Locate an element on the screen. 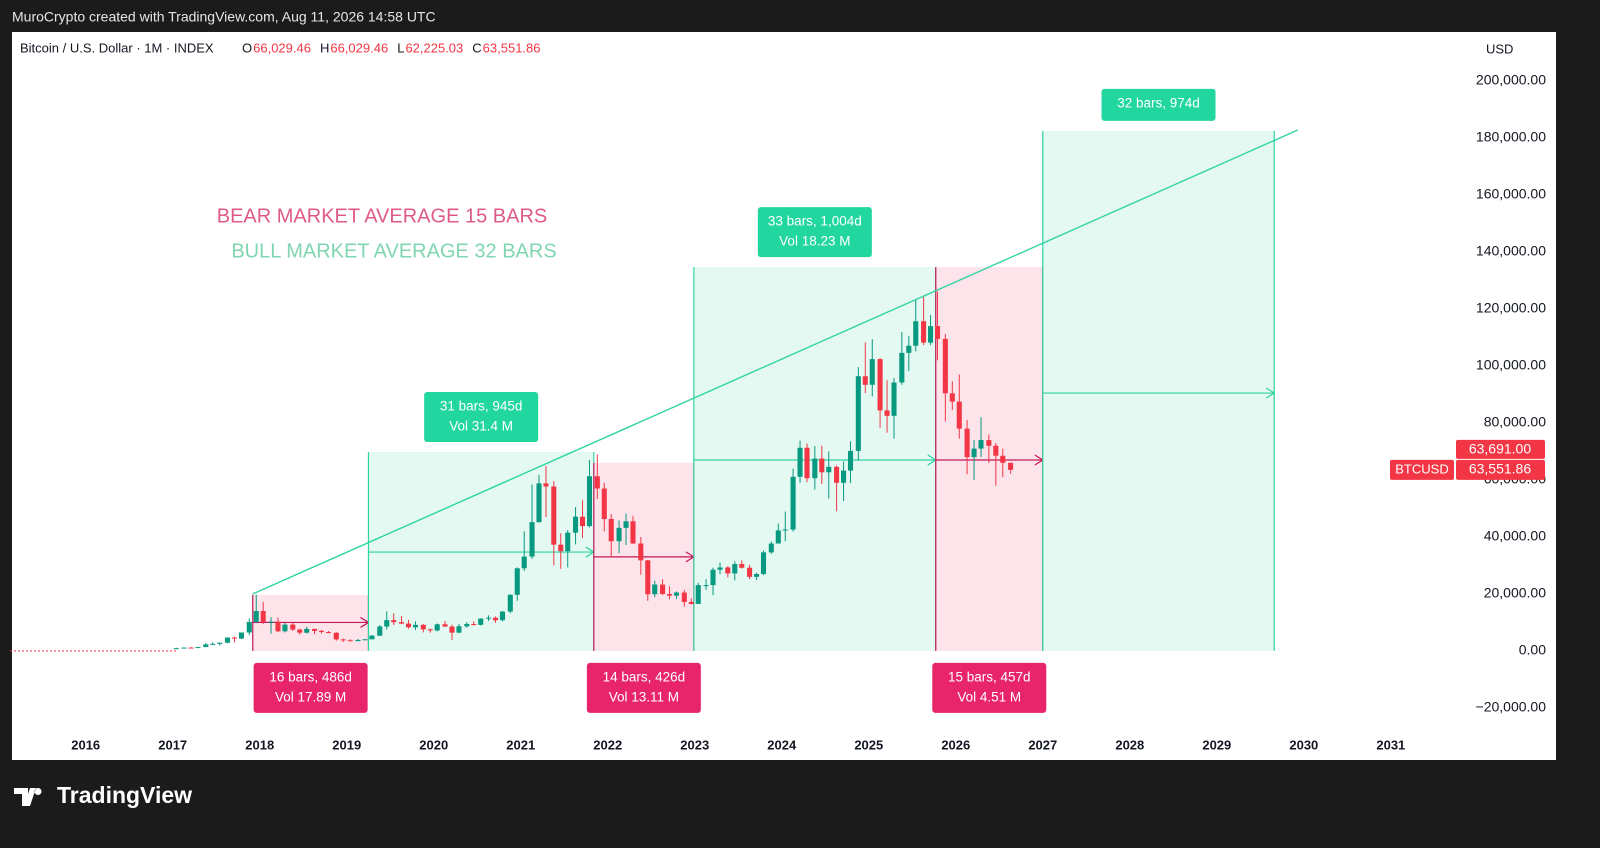  x-tick-label: 2029 is located at coordinates (1216, 744).